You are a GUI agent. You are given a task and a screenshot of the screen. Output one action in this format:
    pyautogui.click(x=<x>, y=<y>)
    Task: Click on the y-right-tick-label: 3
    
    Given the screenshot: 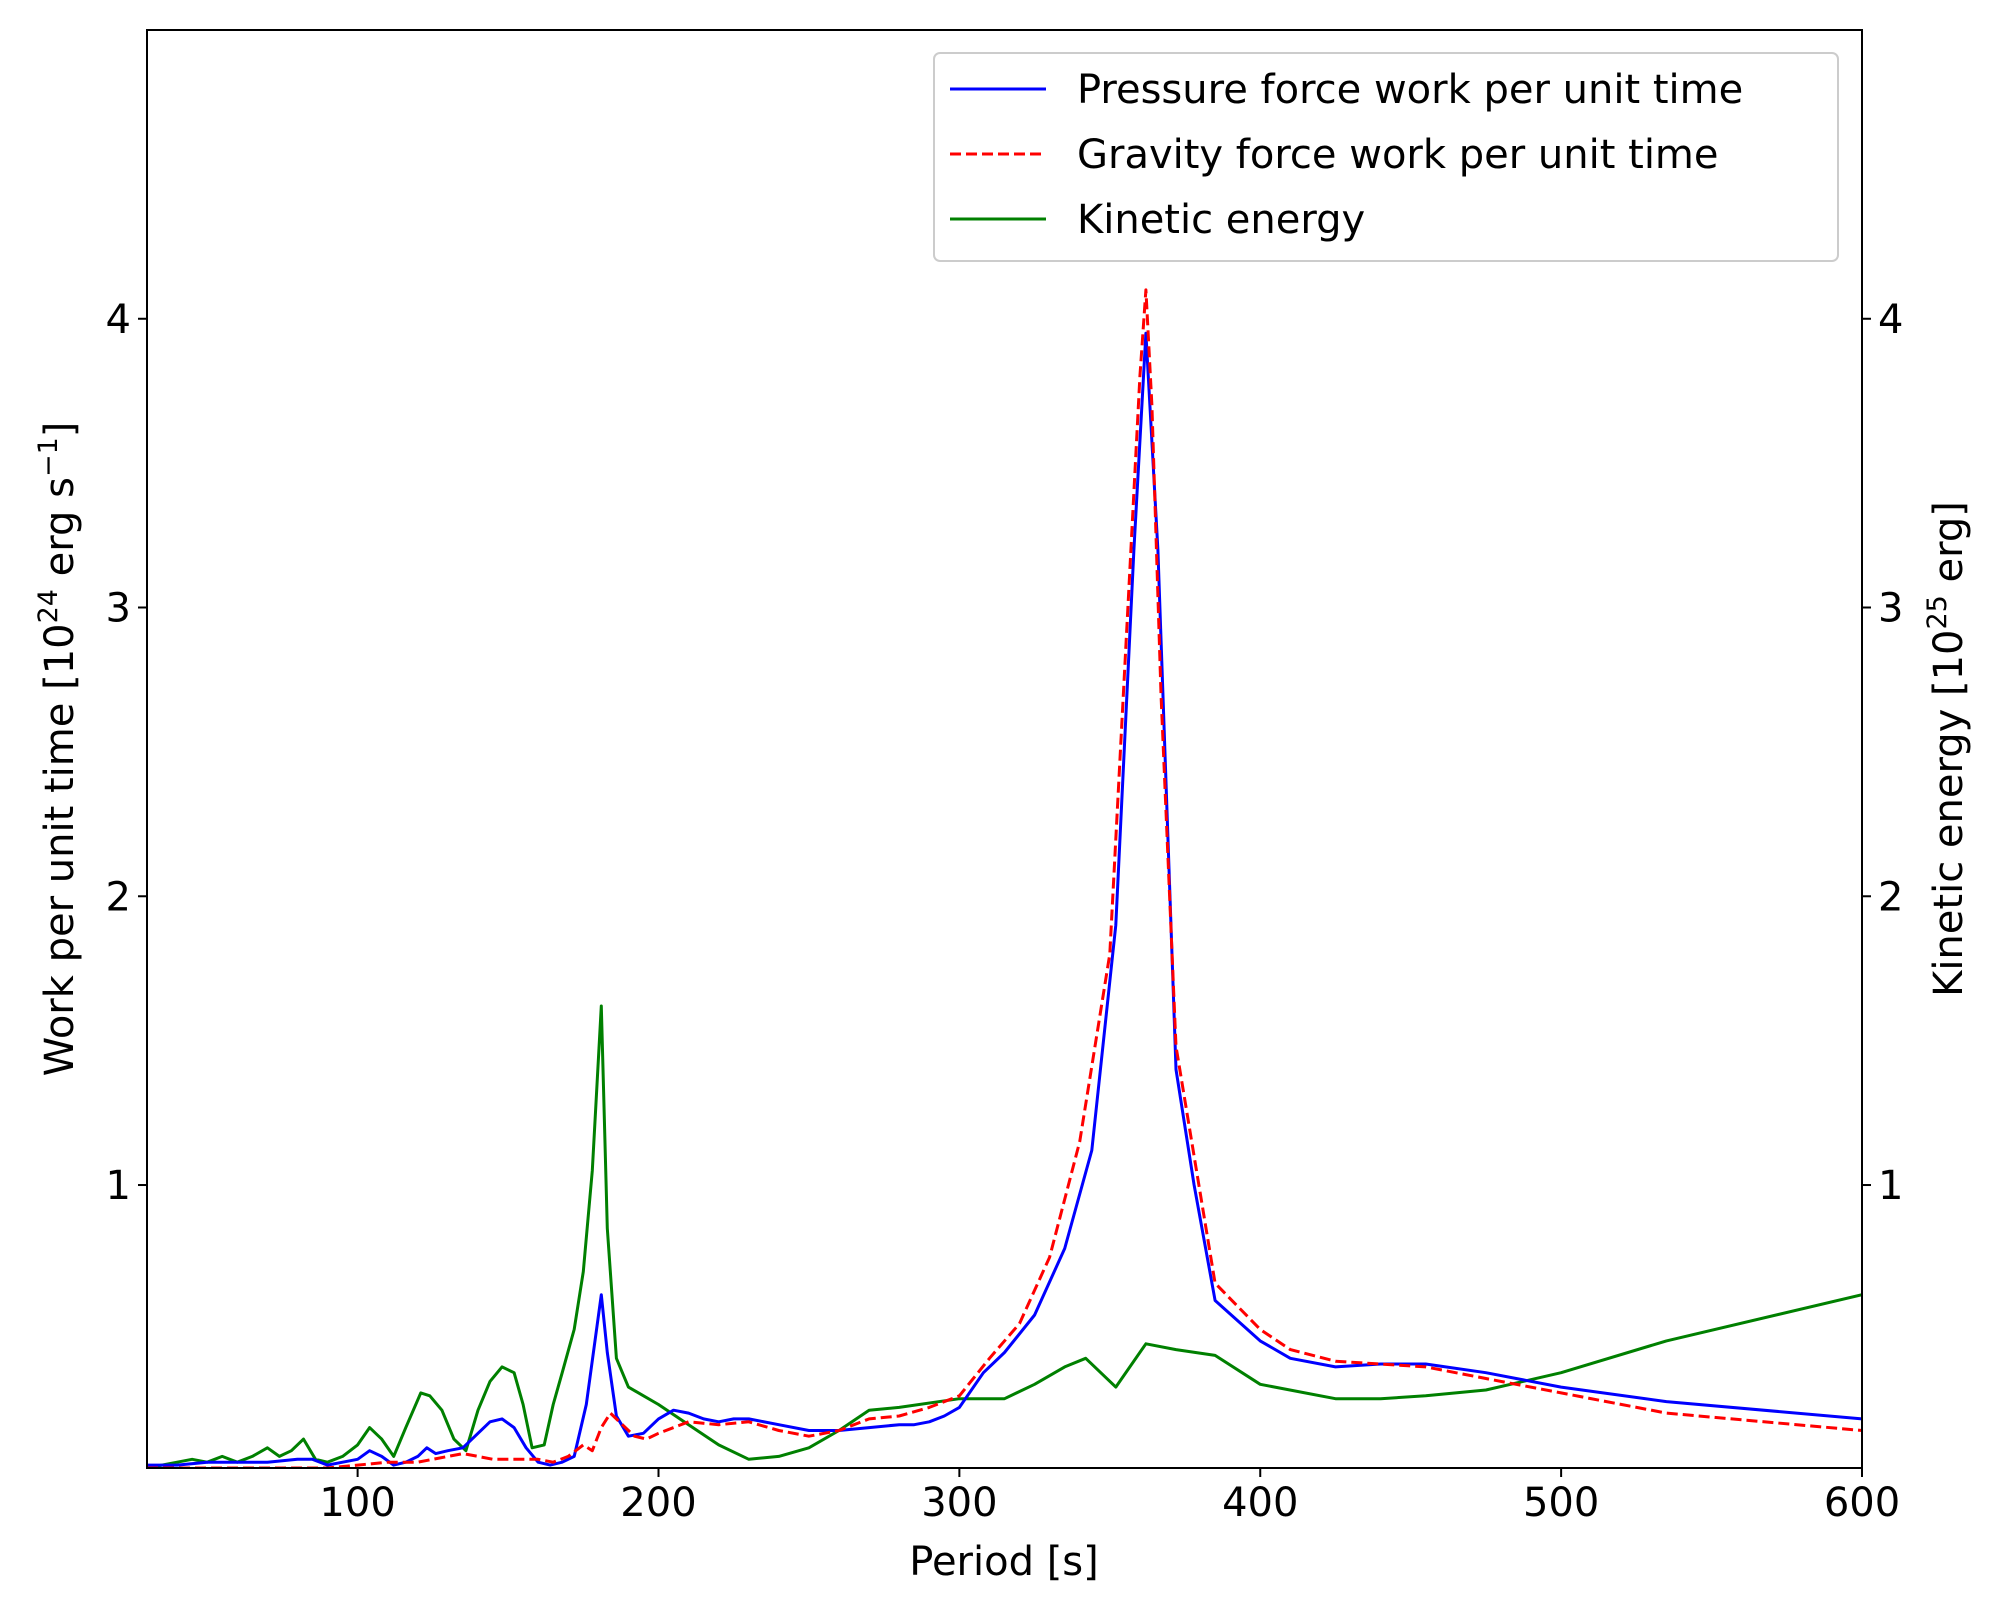 What is the action you would take?
    pyautogui.click(x=1890, y=609)
    